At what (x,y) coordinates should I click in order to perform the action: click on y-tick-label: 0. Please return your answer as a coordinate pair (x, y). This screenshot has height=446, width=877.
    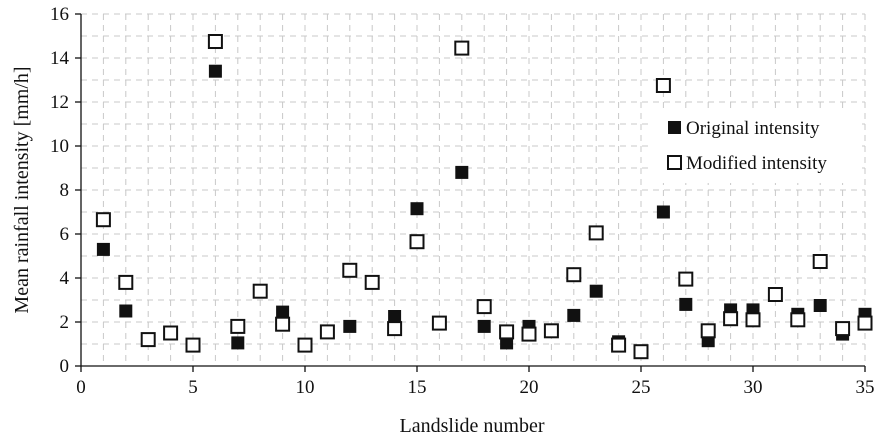
    Looking at the image, I should click on (65, 366).